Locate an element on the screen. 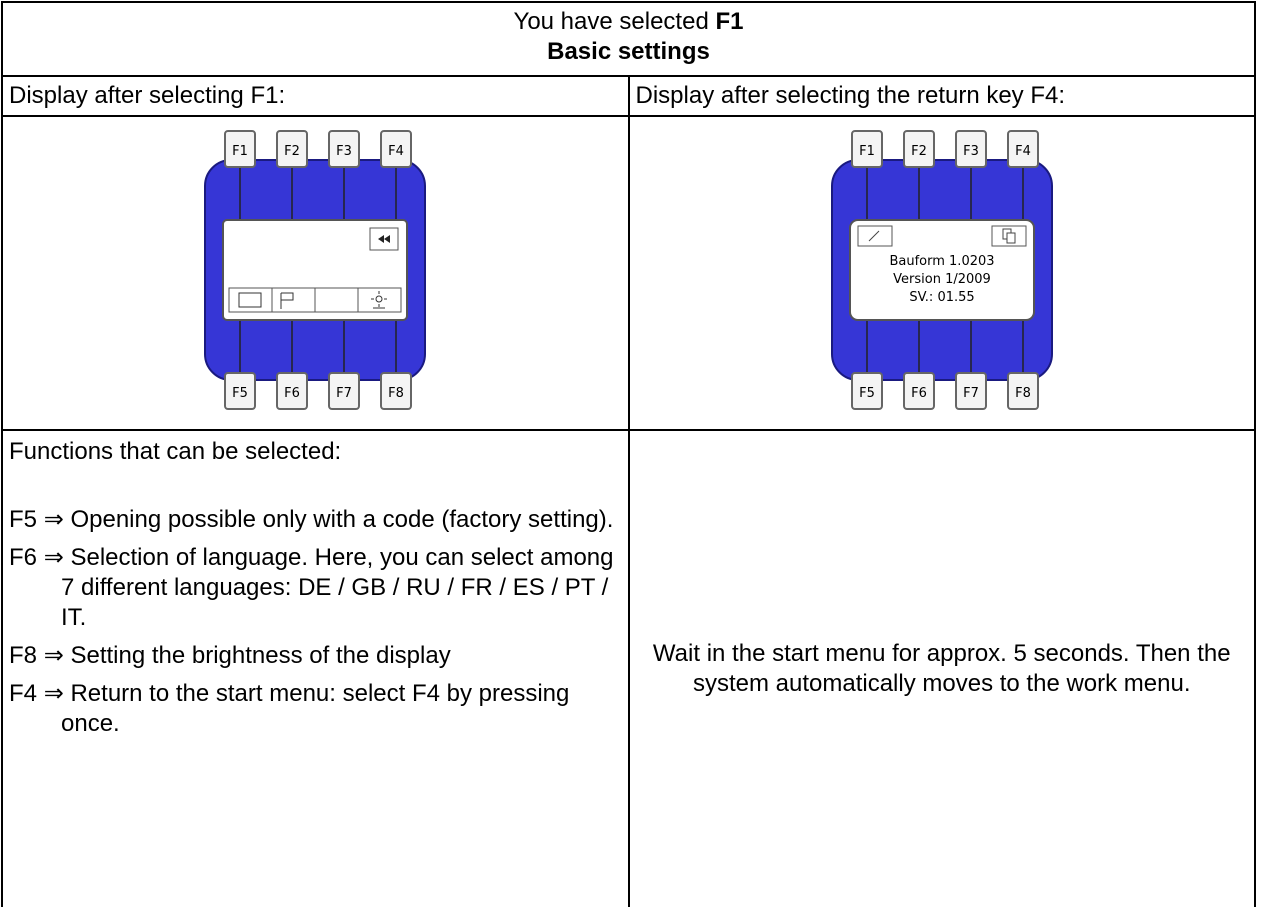  header-prefix: You have selected is located at coordinates (611, 21).